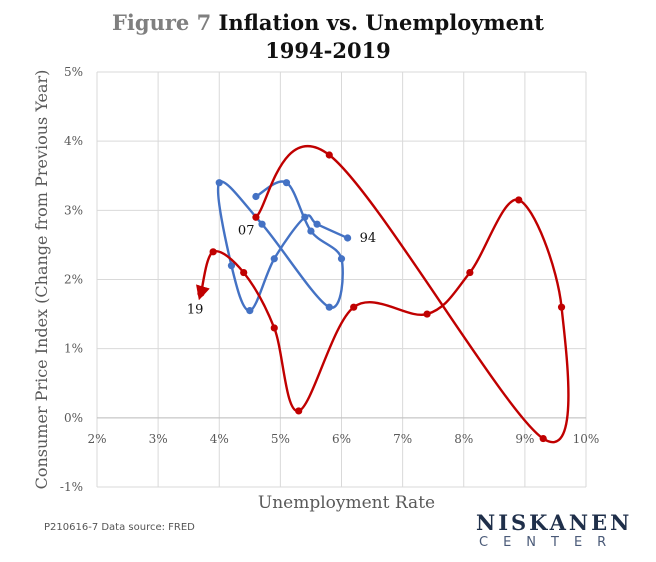  What do you see at coordinates (346, 503) in the screenshot?
I see `x-axis-title: Unemployment Rate` at bounding box center [346, 503].